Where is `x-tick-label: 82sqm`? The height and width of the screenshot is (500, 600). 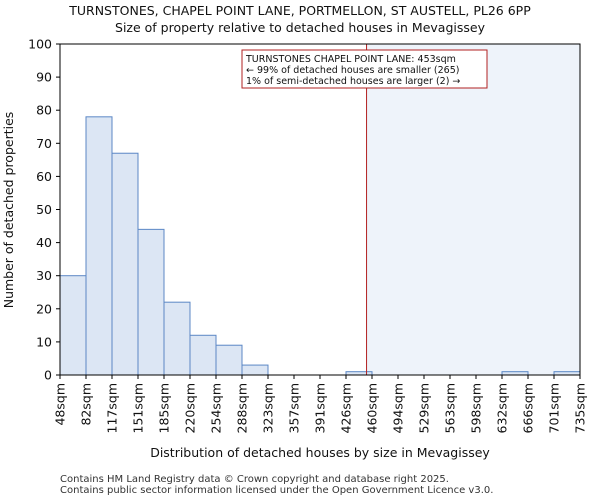 x-tick-label: 82sqm is located at coordinates (86, 404).